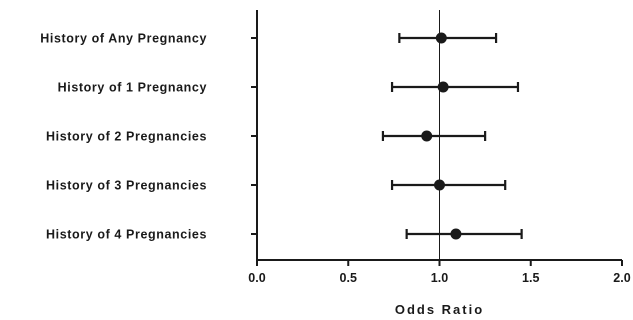 Image resolution: width=633 pixels, height=320 pixels. Describe the element at coordinates (266, 137) in the screenshot. I see `forest-row: History of 2 Pregnancies` at that location.